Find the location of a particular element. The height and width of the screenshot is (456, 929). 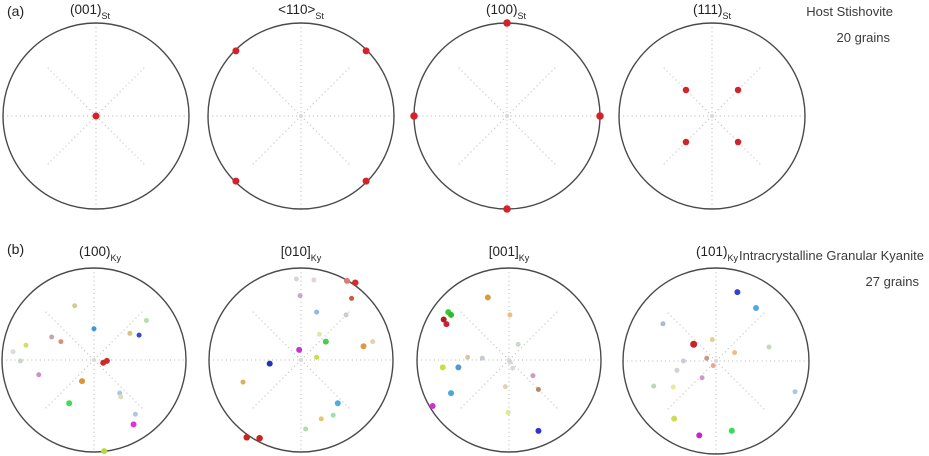

pole-figure-a1-title: (001)St is located at coordinates (90, 11).